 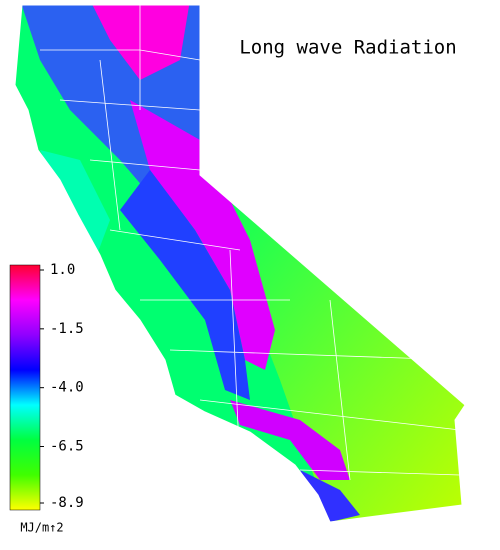 I want to click on colorbar-tick-label: -1.5, so click(x=67, y=329).